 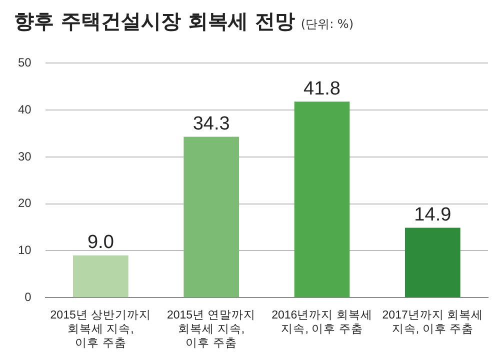 What do you see at coordinates (25, 109) in the screenshot?
I see `y-tick-label: 40` at bounding box center [25, 109].